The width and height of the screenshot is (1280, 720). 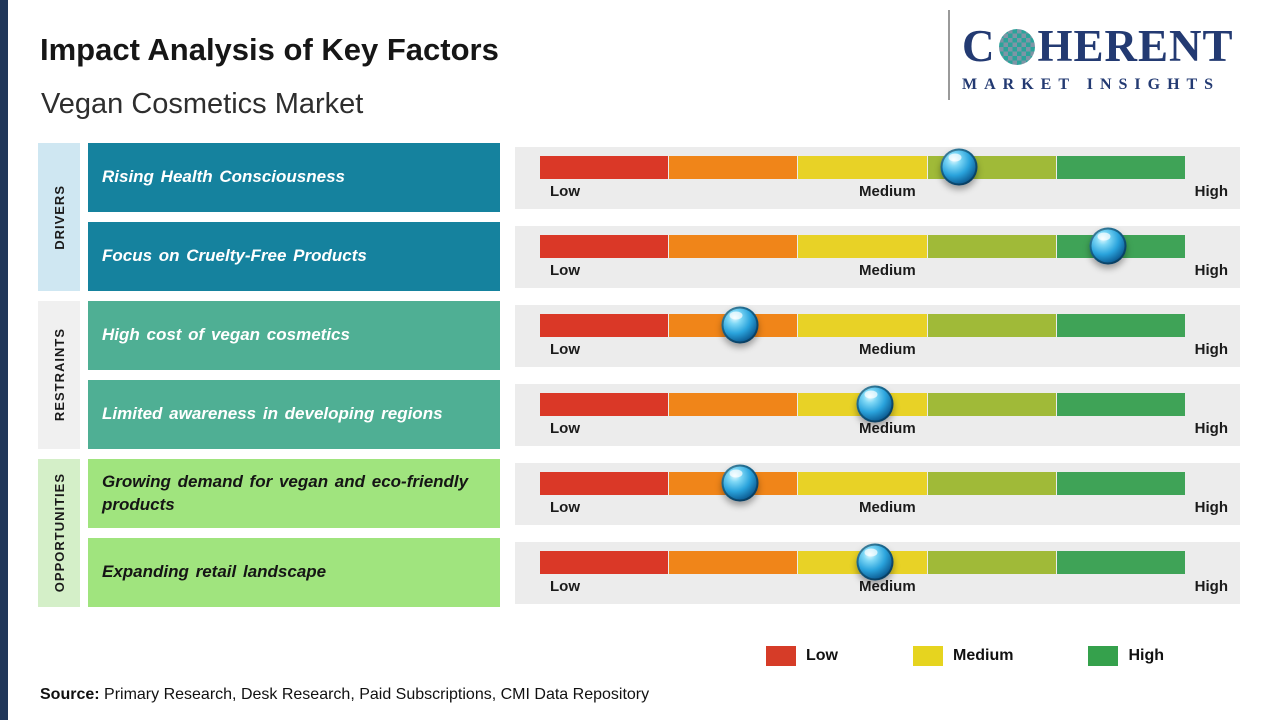 I want to click on factor-label: Expanding retail landscape, so click(x=214, y=572).